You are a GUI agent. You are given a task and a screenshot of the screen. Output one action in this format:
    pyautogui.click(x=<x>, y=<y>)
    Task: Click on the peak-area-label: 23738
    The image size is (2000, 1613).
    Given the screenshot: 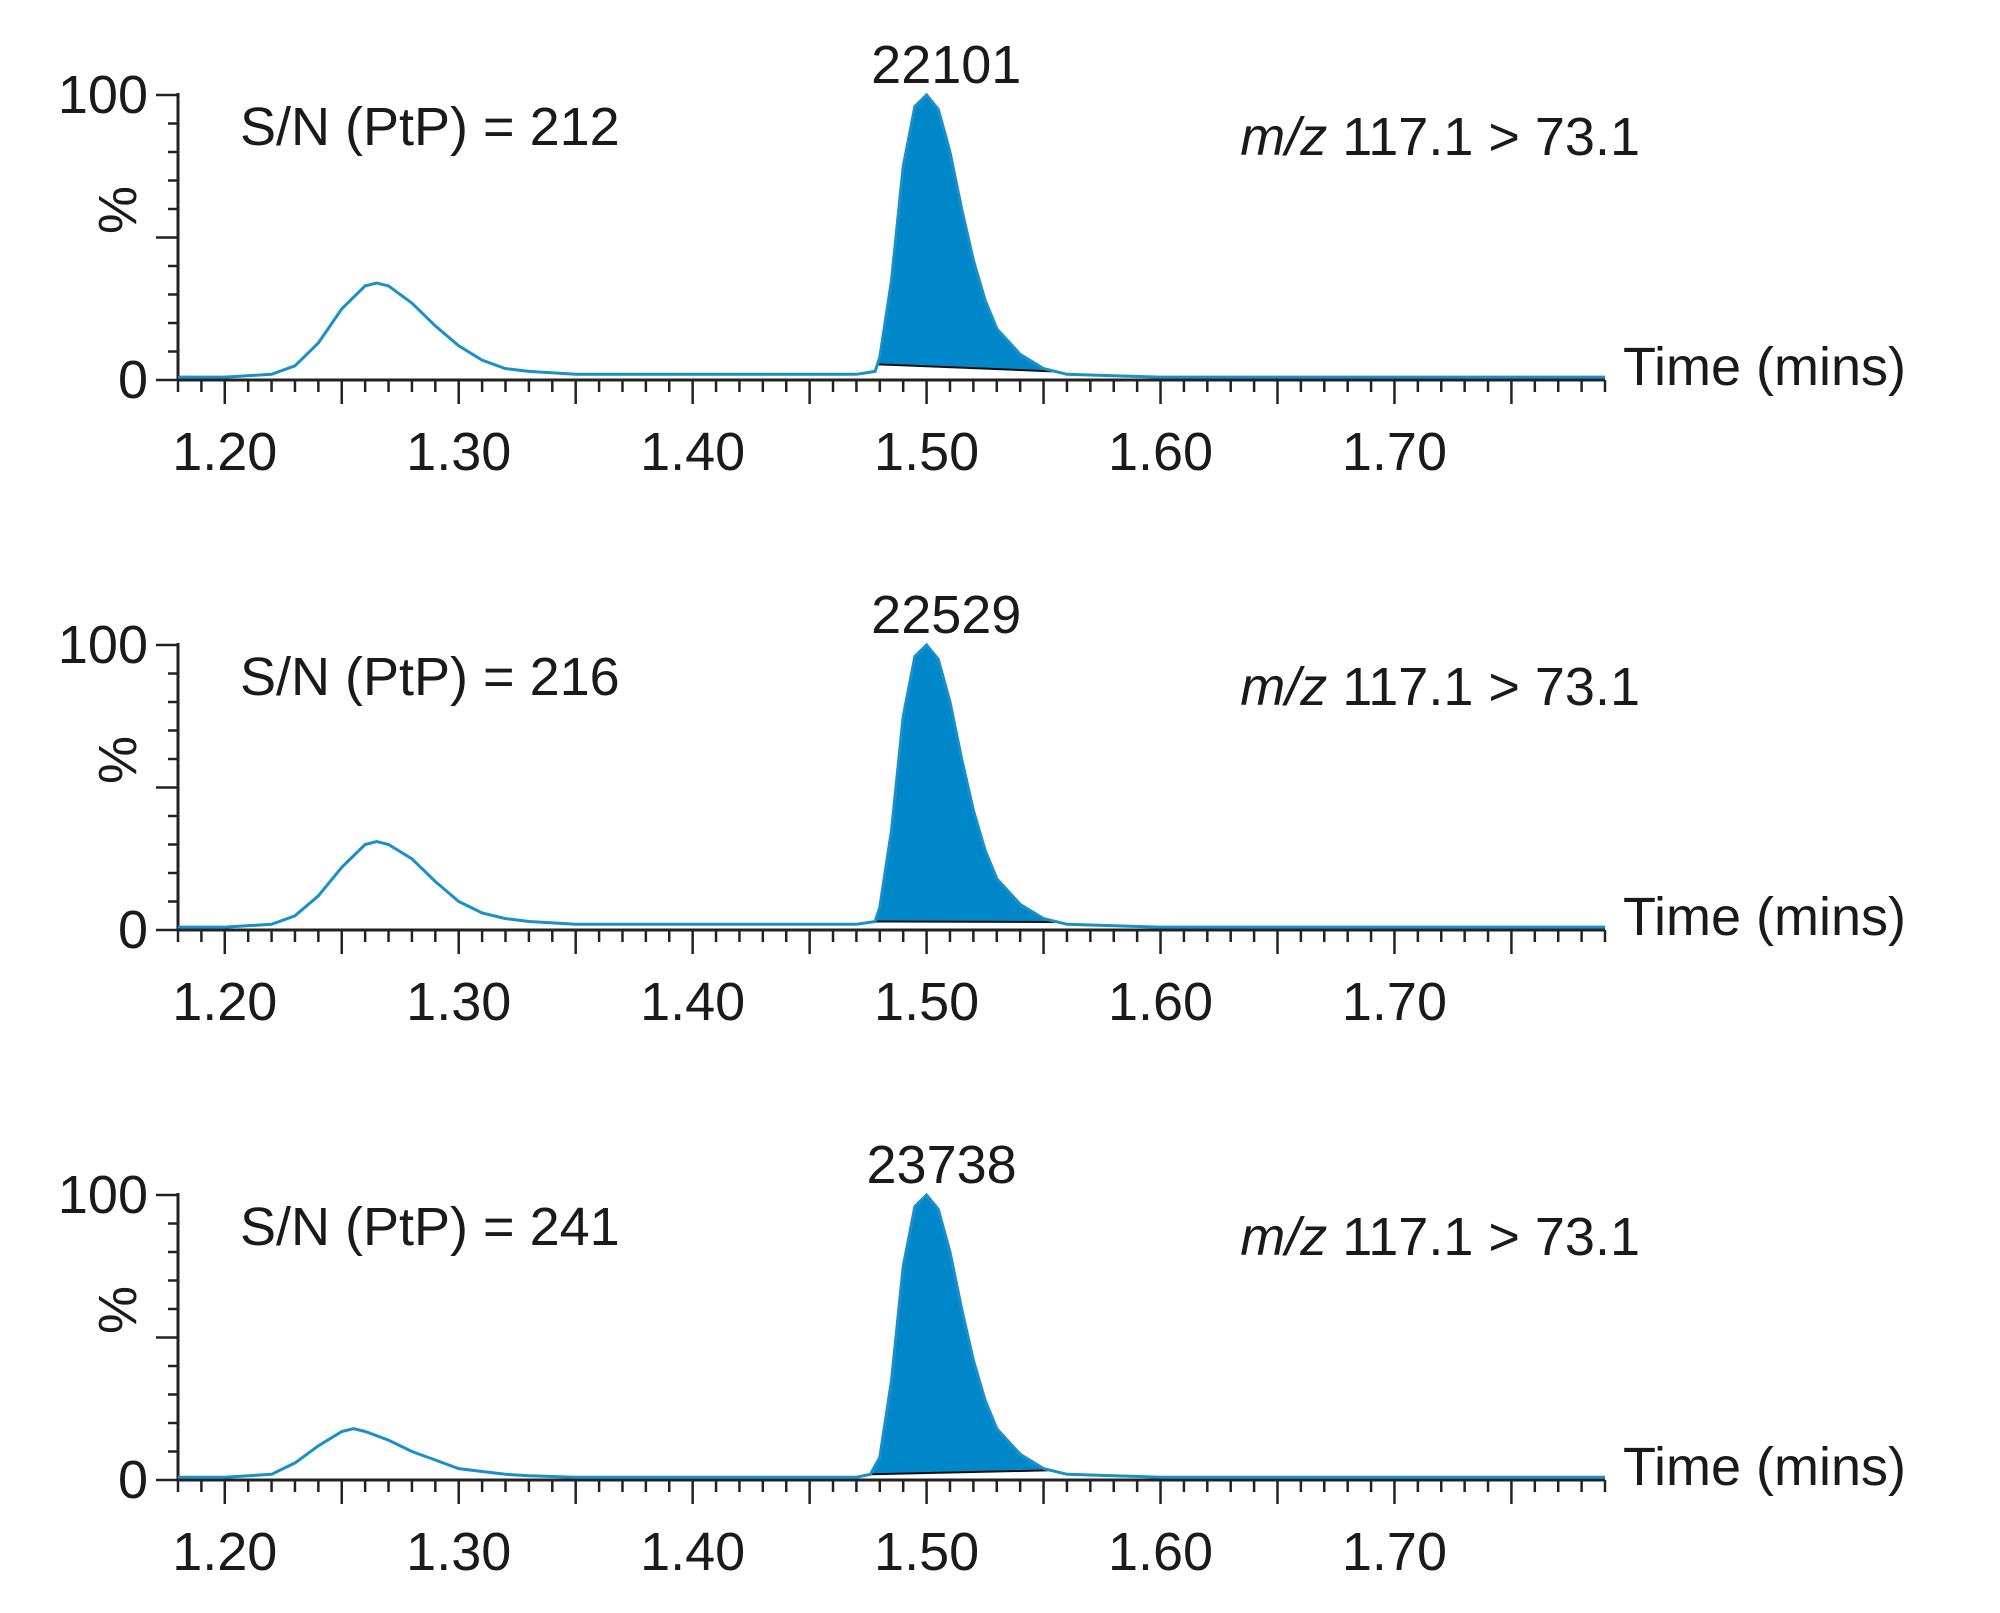 What is the action you would take?
    pyautogui.click(x=942, y=1165)
    